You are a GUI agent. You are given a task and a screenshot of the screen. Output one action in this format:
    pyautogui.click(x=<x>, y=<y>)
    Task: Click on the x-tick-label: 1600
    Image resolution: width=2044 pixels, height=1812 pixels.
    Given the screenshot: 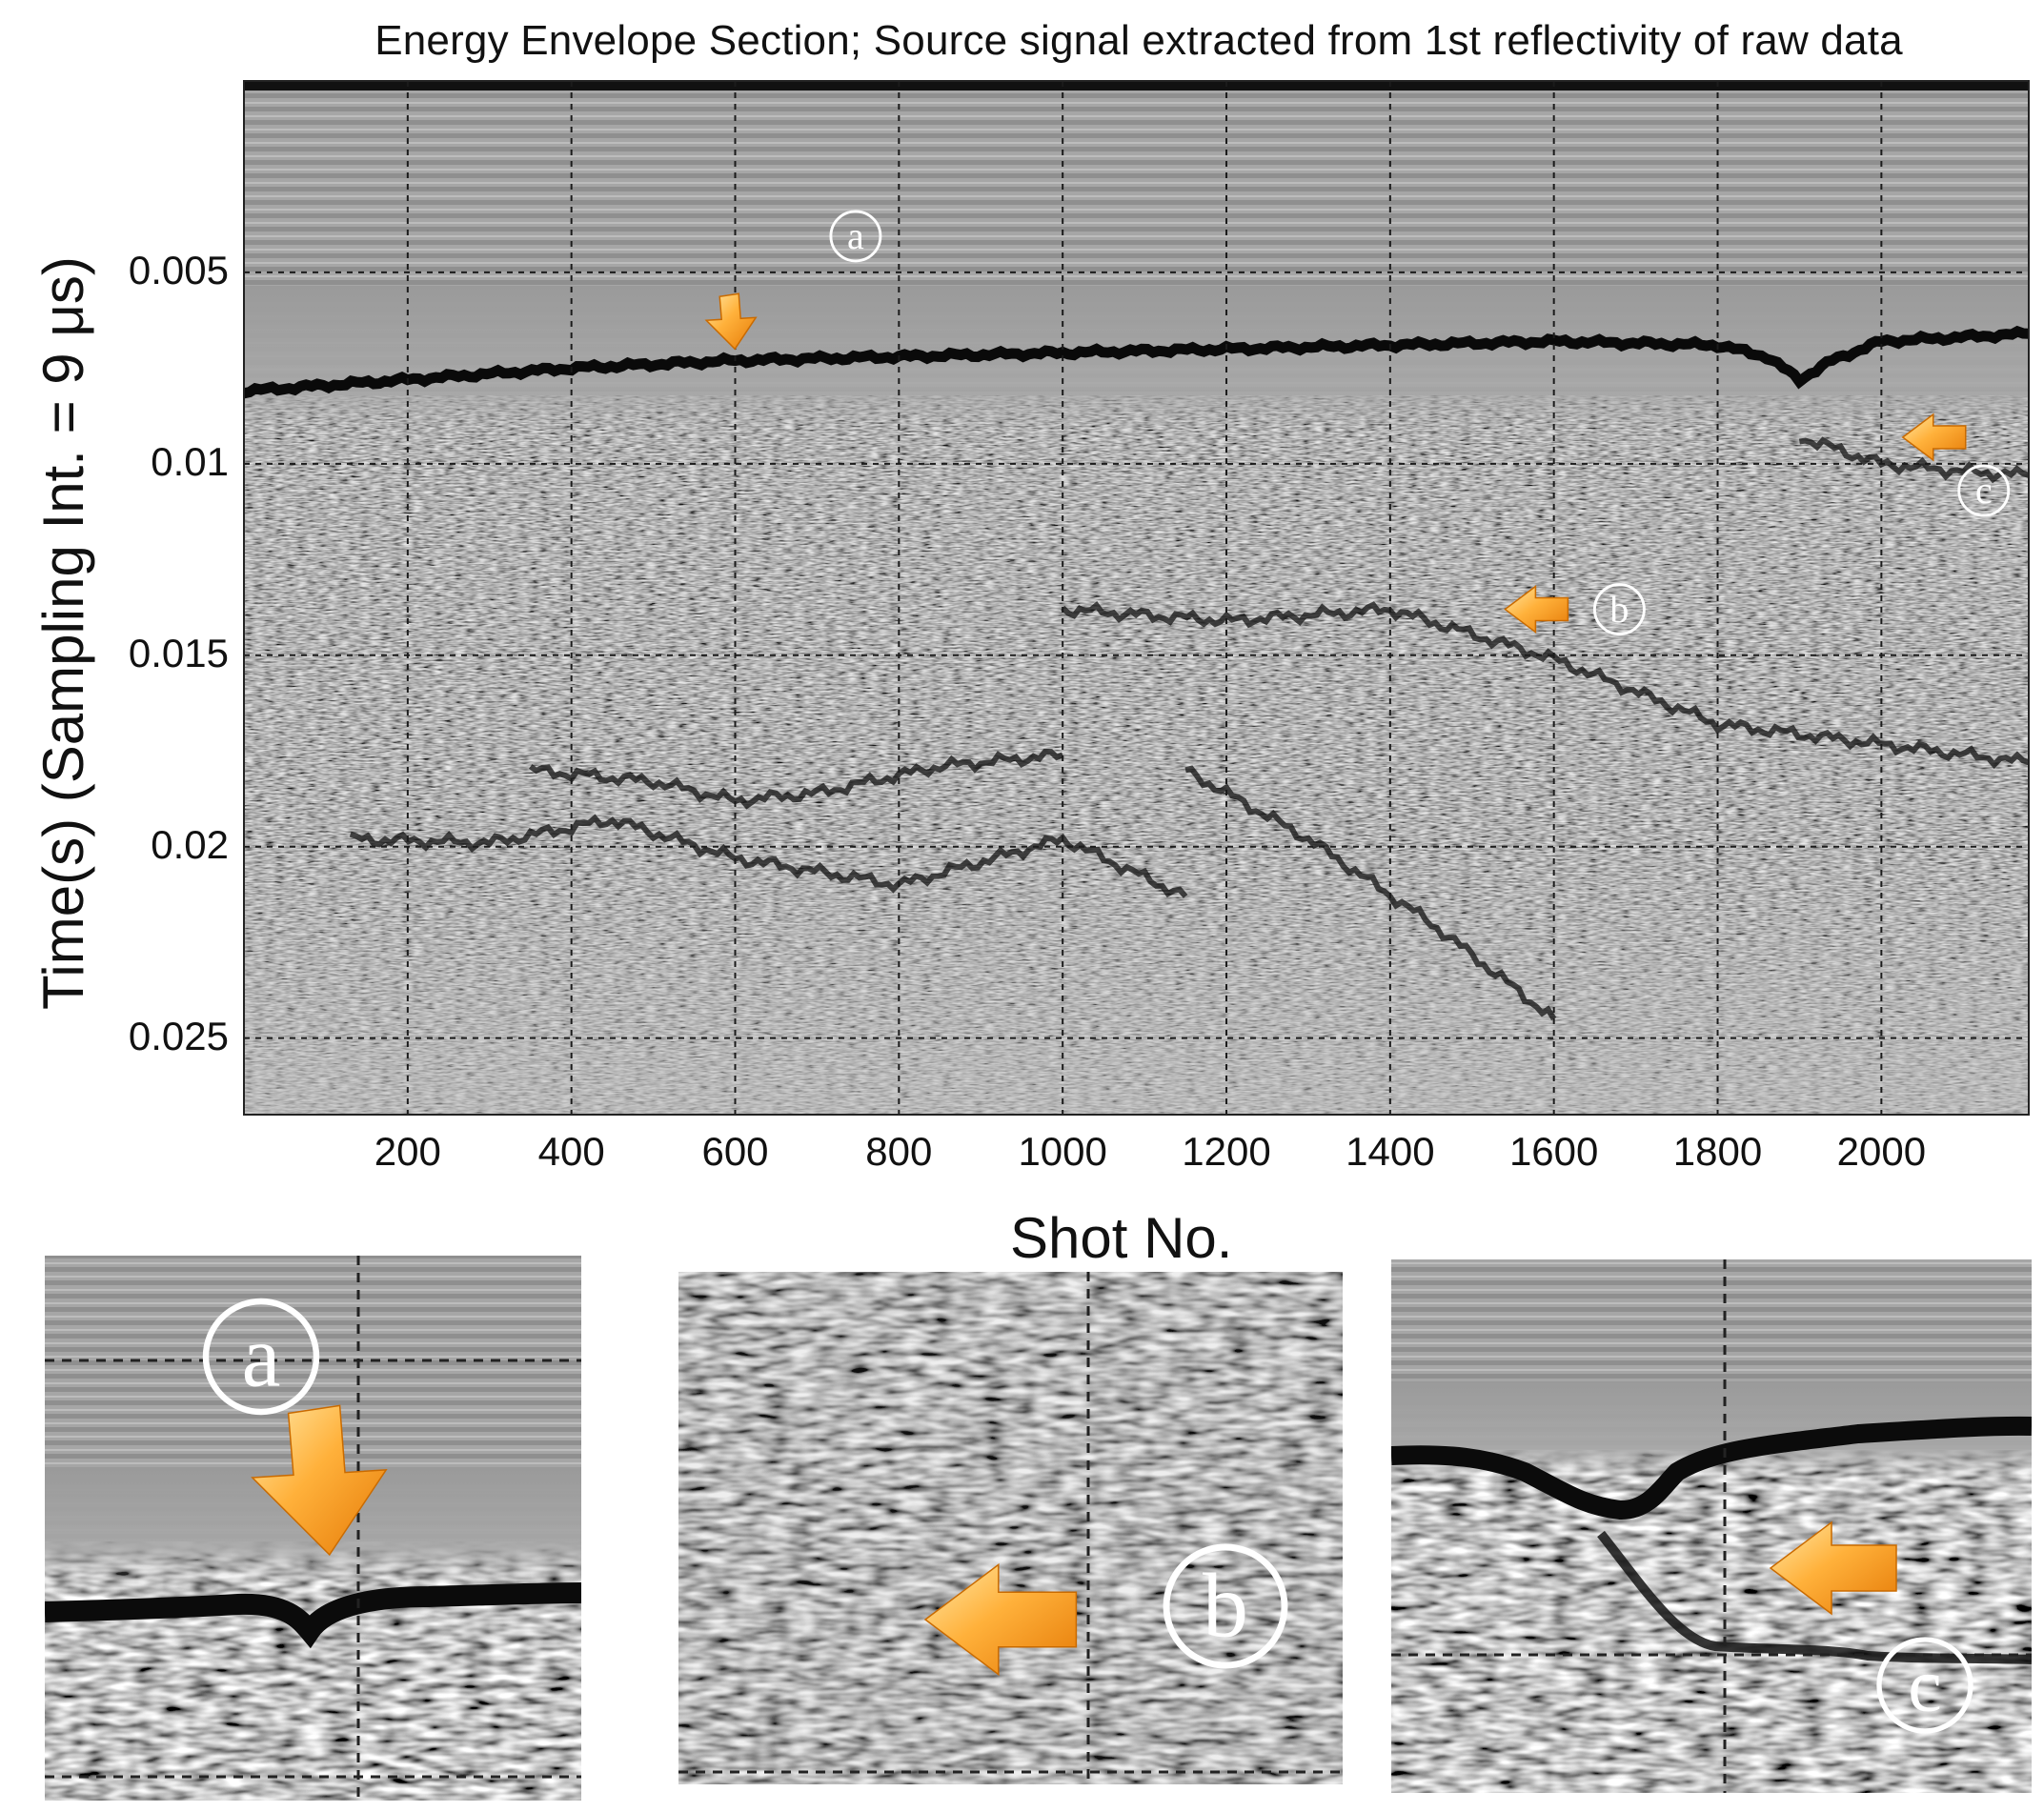 What is the action you would take?
    pyautogui.click(x=1553, y=1151)
    